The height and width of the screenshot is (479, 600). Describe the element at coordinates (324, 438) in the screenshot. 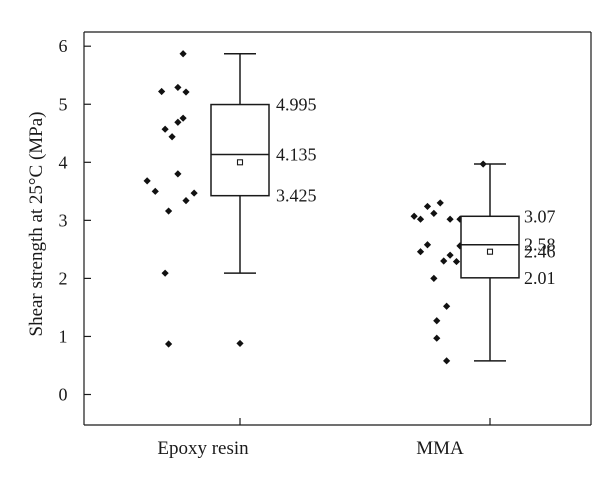

I see `x-axis: Epoxy resin MMA` at that location.